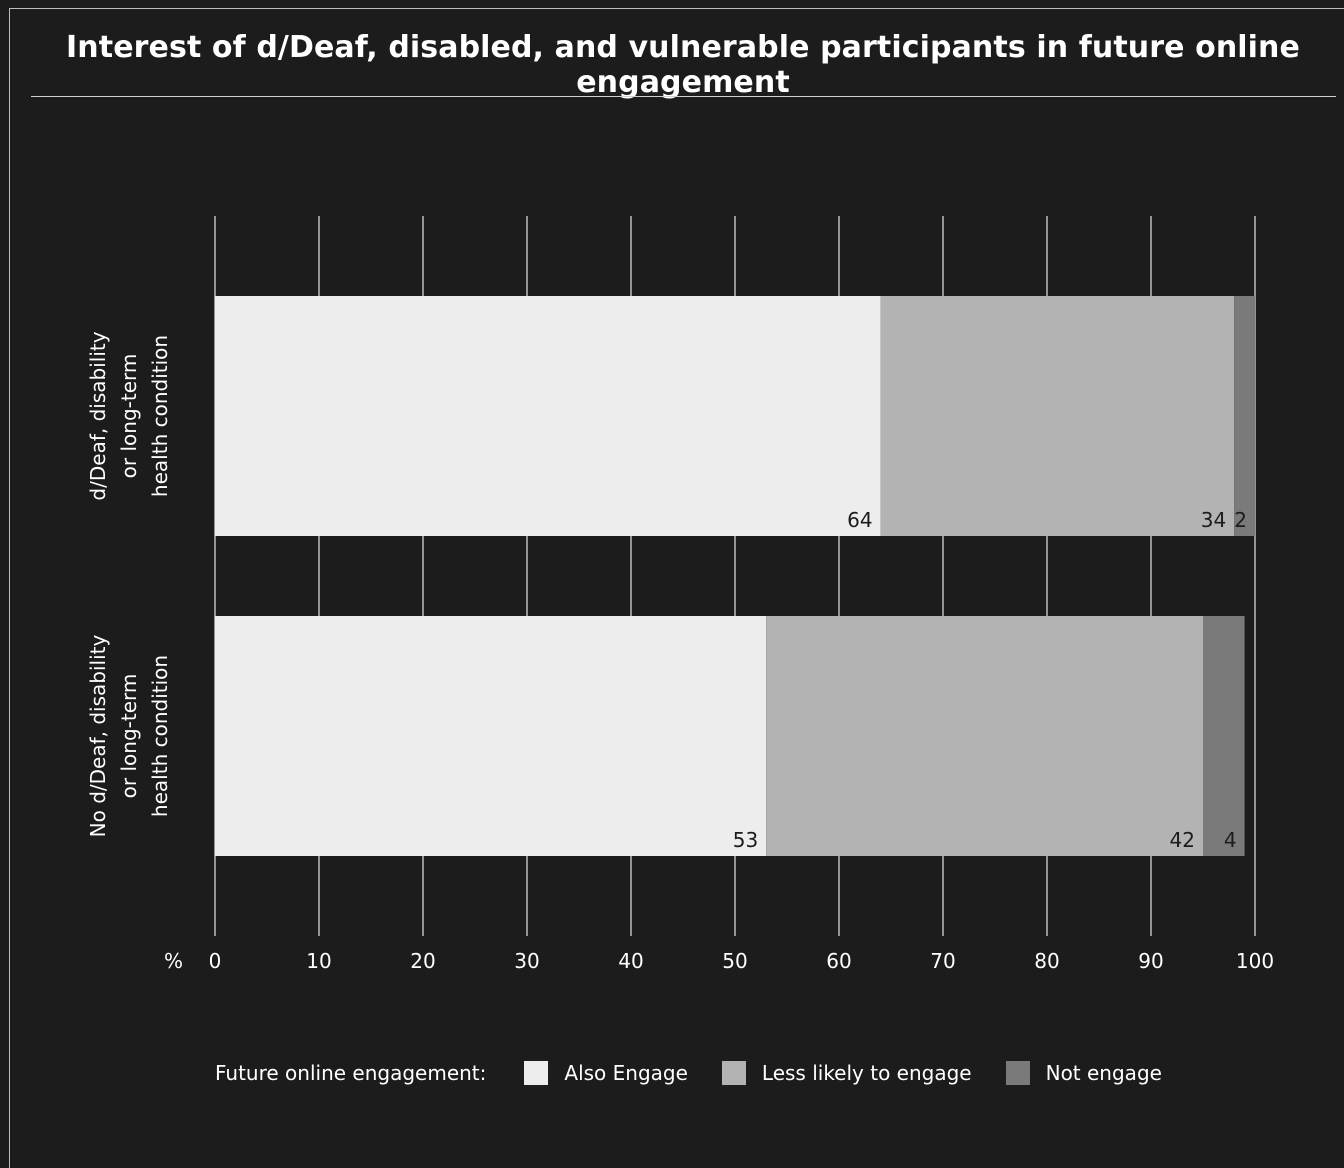 The image size is (1344, 1168). What do you see at coordinates (98, 736) in the screenshot?
I see `category-label-1-line-0: No d/Deaf, disability` at bounding box center [98, 736].